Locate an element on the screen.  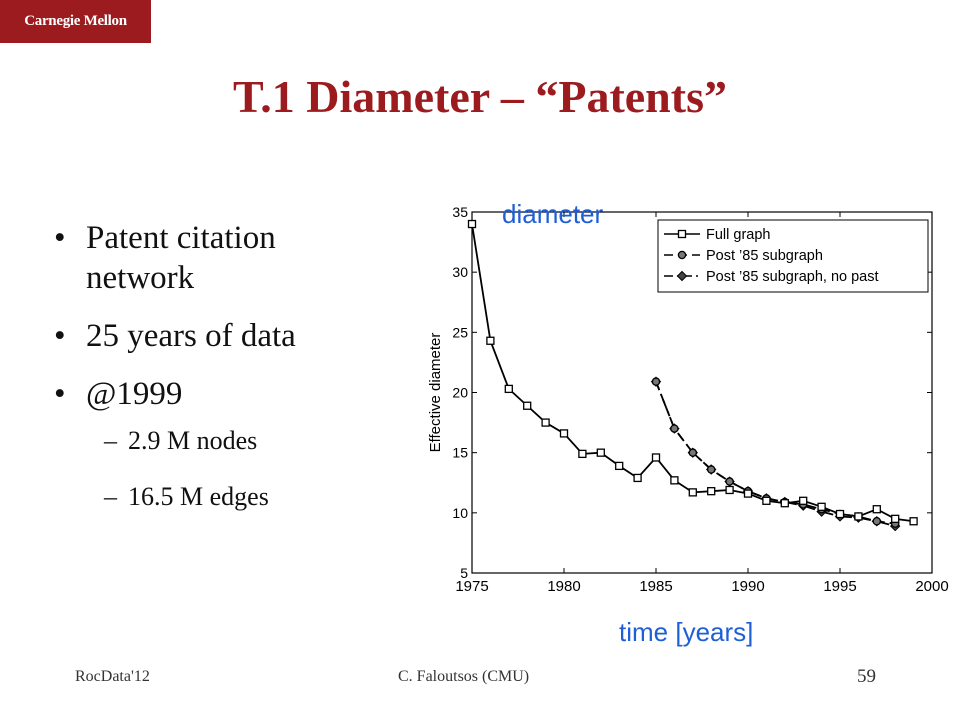
legend-box is located at coordinates (793, 256).